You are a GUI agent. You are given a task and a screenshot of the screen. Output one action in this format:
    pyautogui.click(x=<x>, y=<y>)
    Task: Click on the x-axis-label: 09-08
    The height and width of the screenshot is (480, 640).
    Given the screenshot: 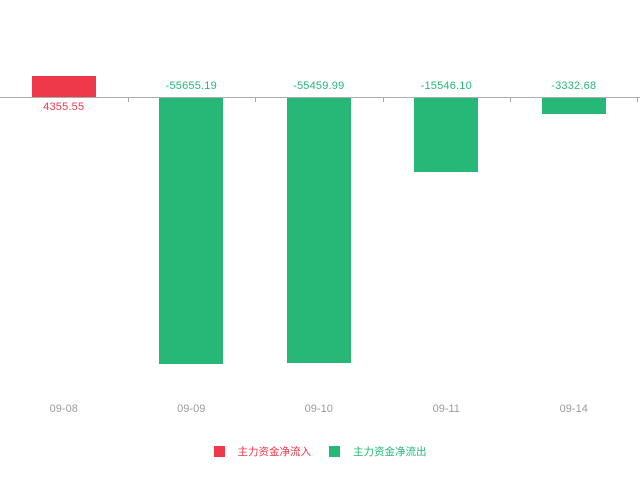 What is the action you would take?
    pyautogui.click(x=63, y=409)
    